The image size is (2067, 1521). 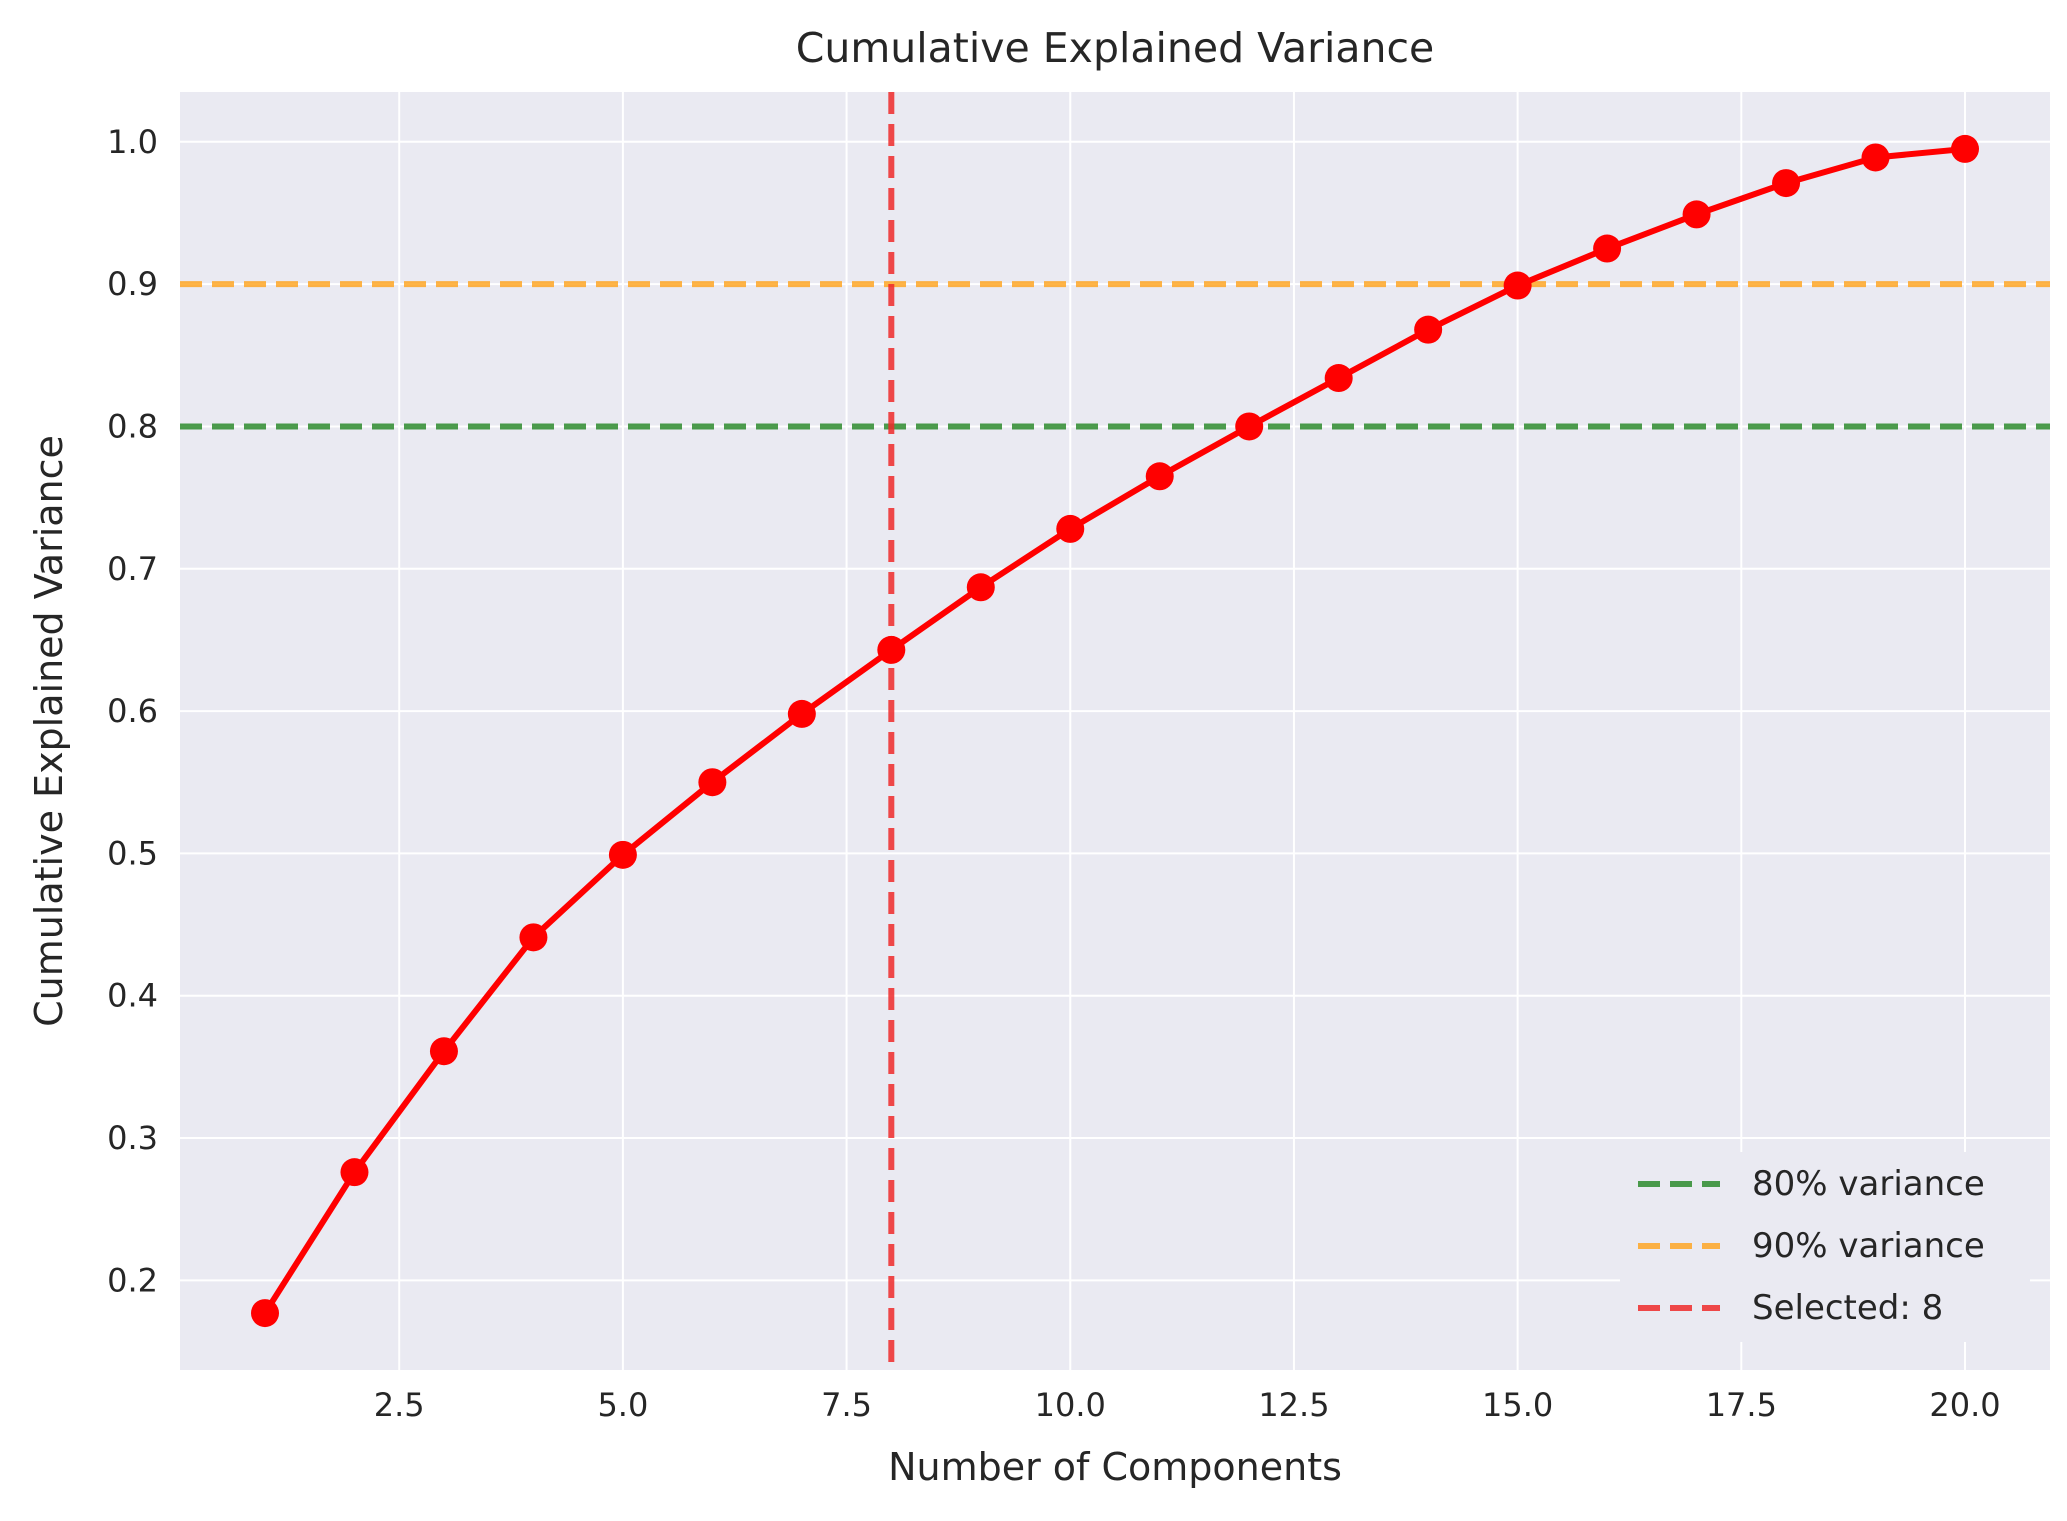 I want to click on y-tick-label: 0.6, so click(x=132, y=711).